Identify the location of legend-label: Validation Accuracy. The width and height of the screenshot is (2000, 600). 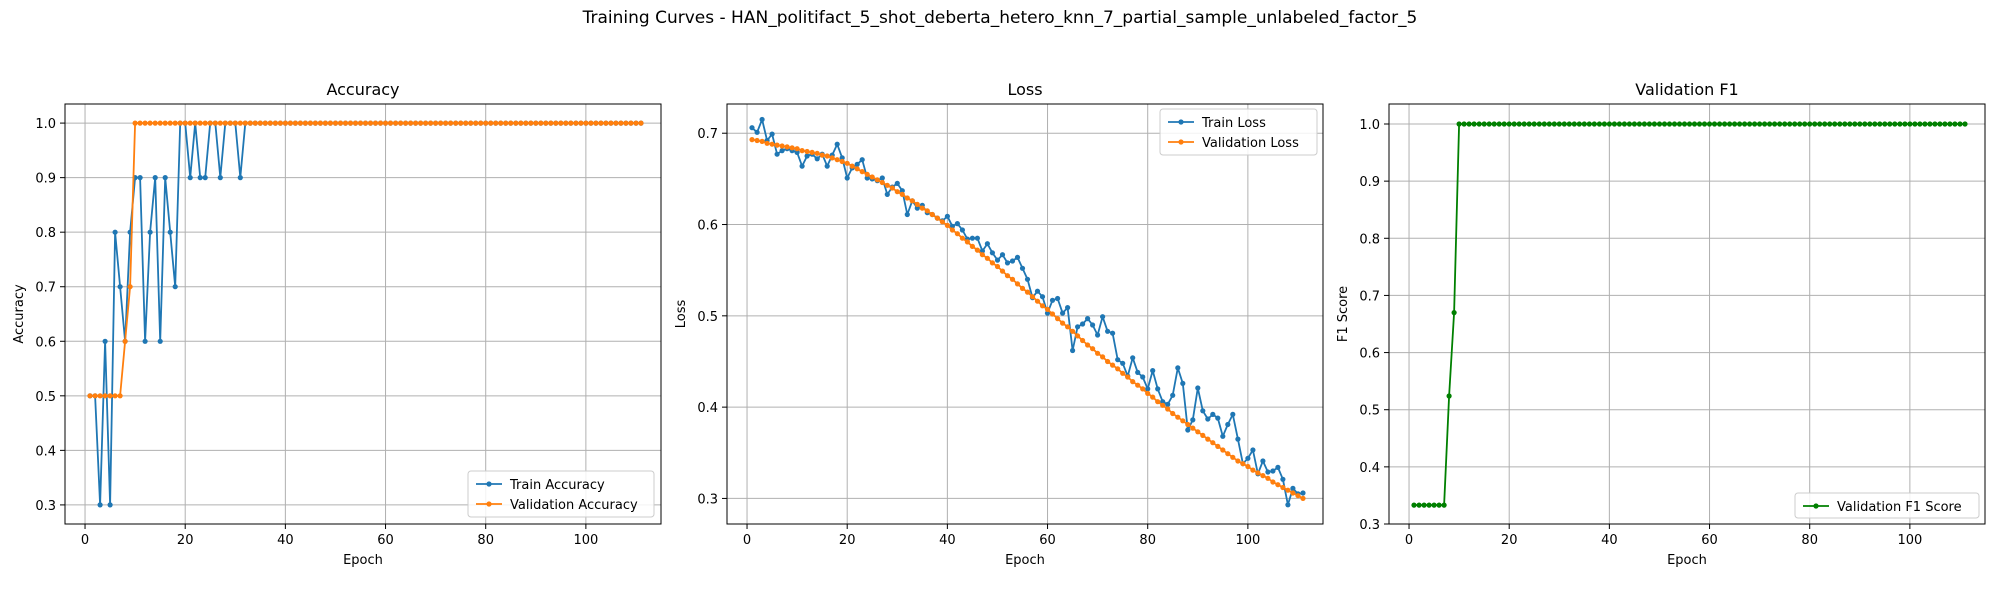
(574, 505).